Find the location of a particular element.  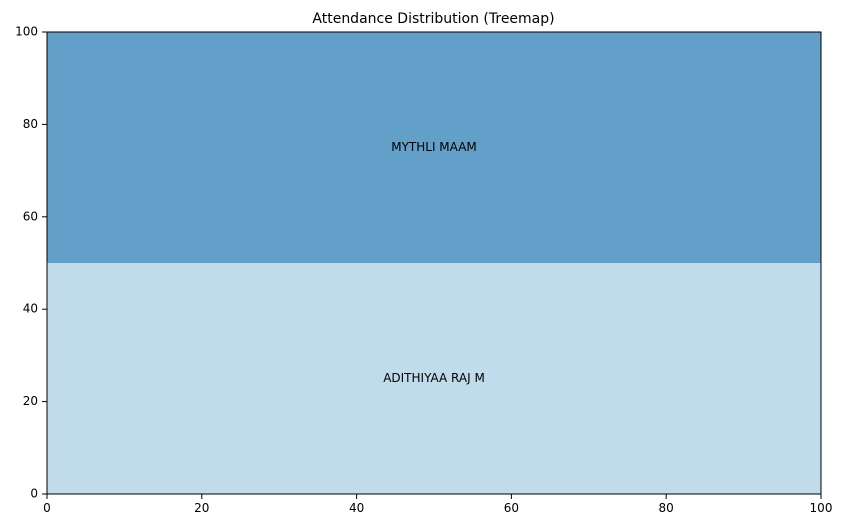

x-axis-tick-label: 100 is located at coordinates (821, 508).